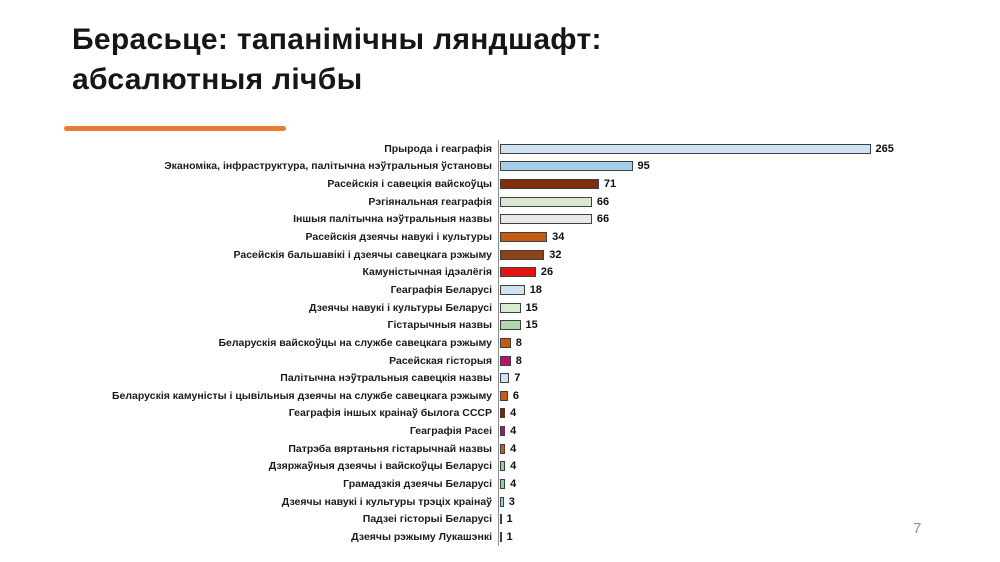 This screenshot has width=1000, height=562. What do you see at coordinates (450, 431) in the screenshot?
I see `category-label: Геаграфія Расеі` at bounding box center [450, 431].